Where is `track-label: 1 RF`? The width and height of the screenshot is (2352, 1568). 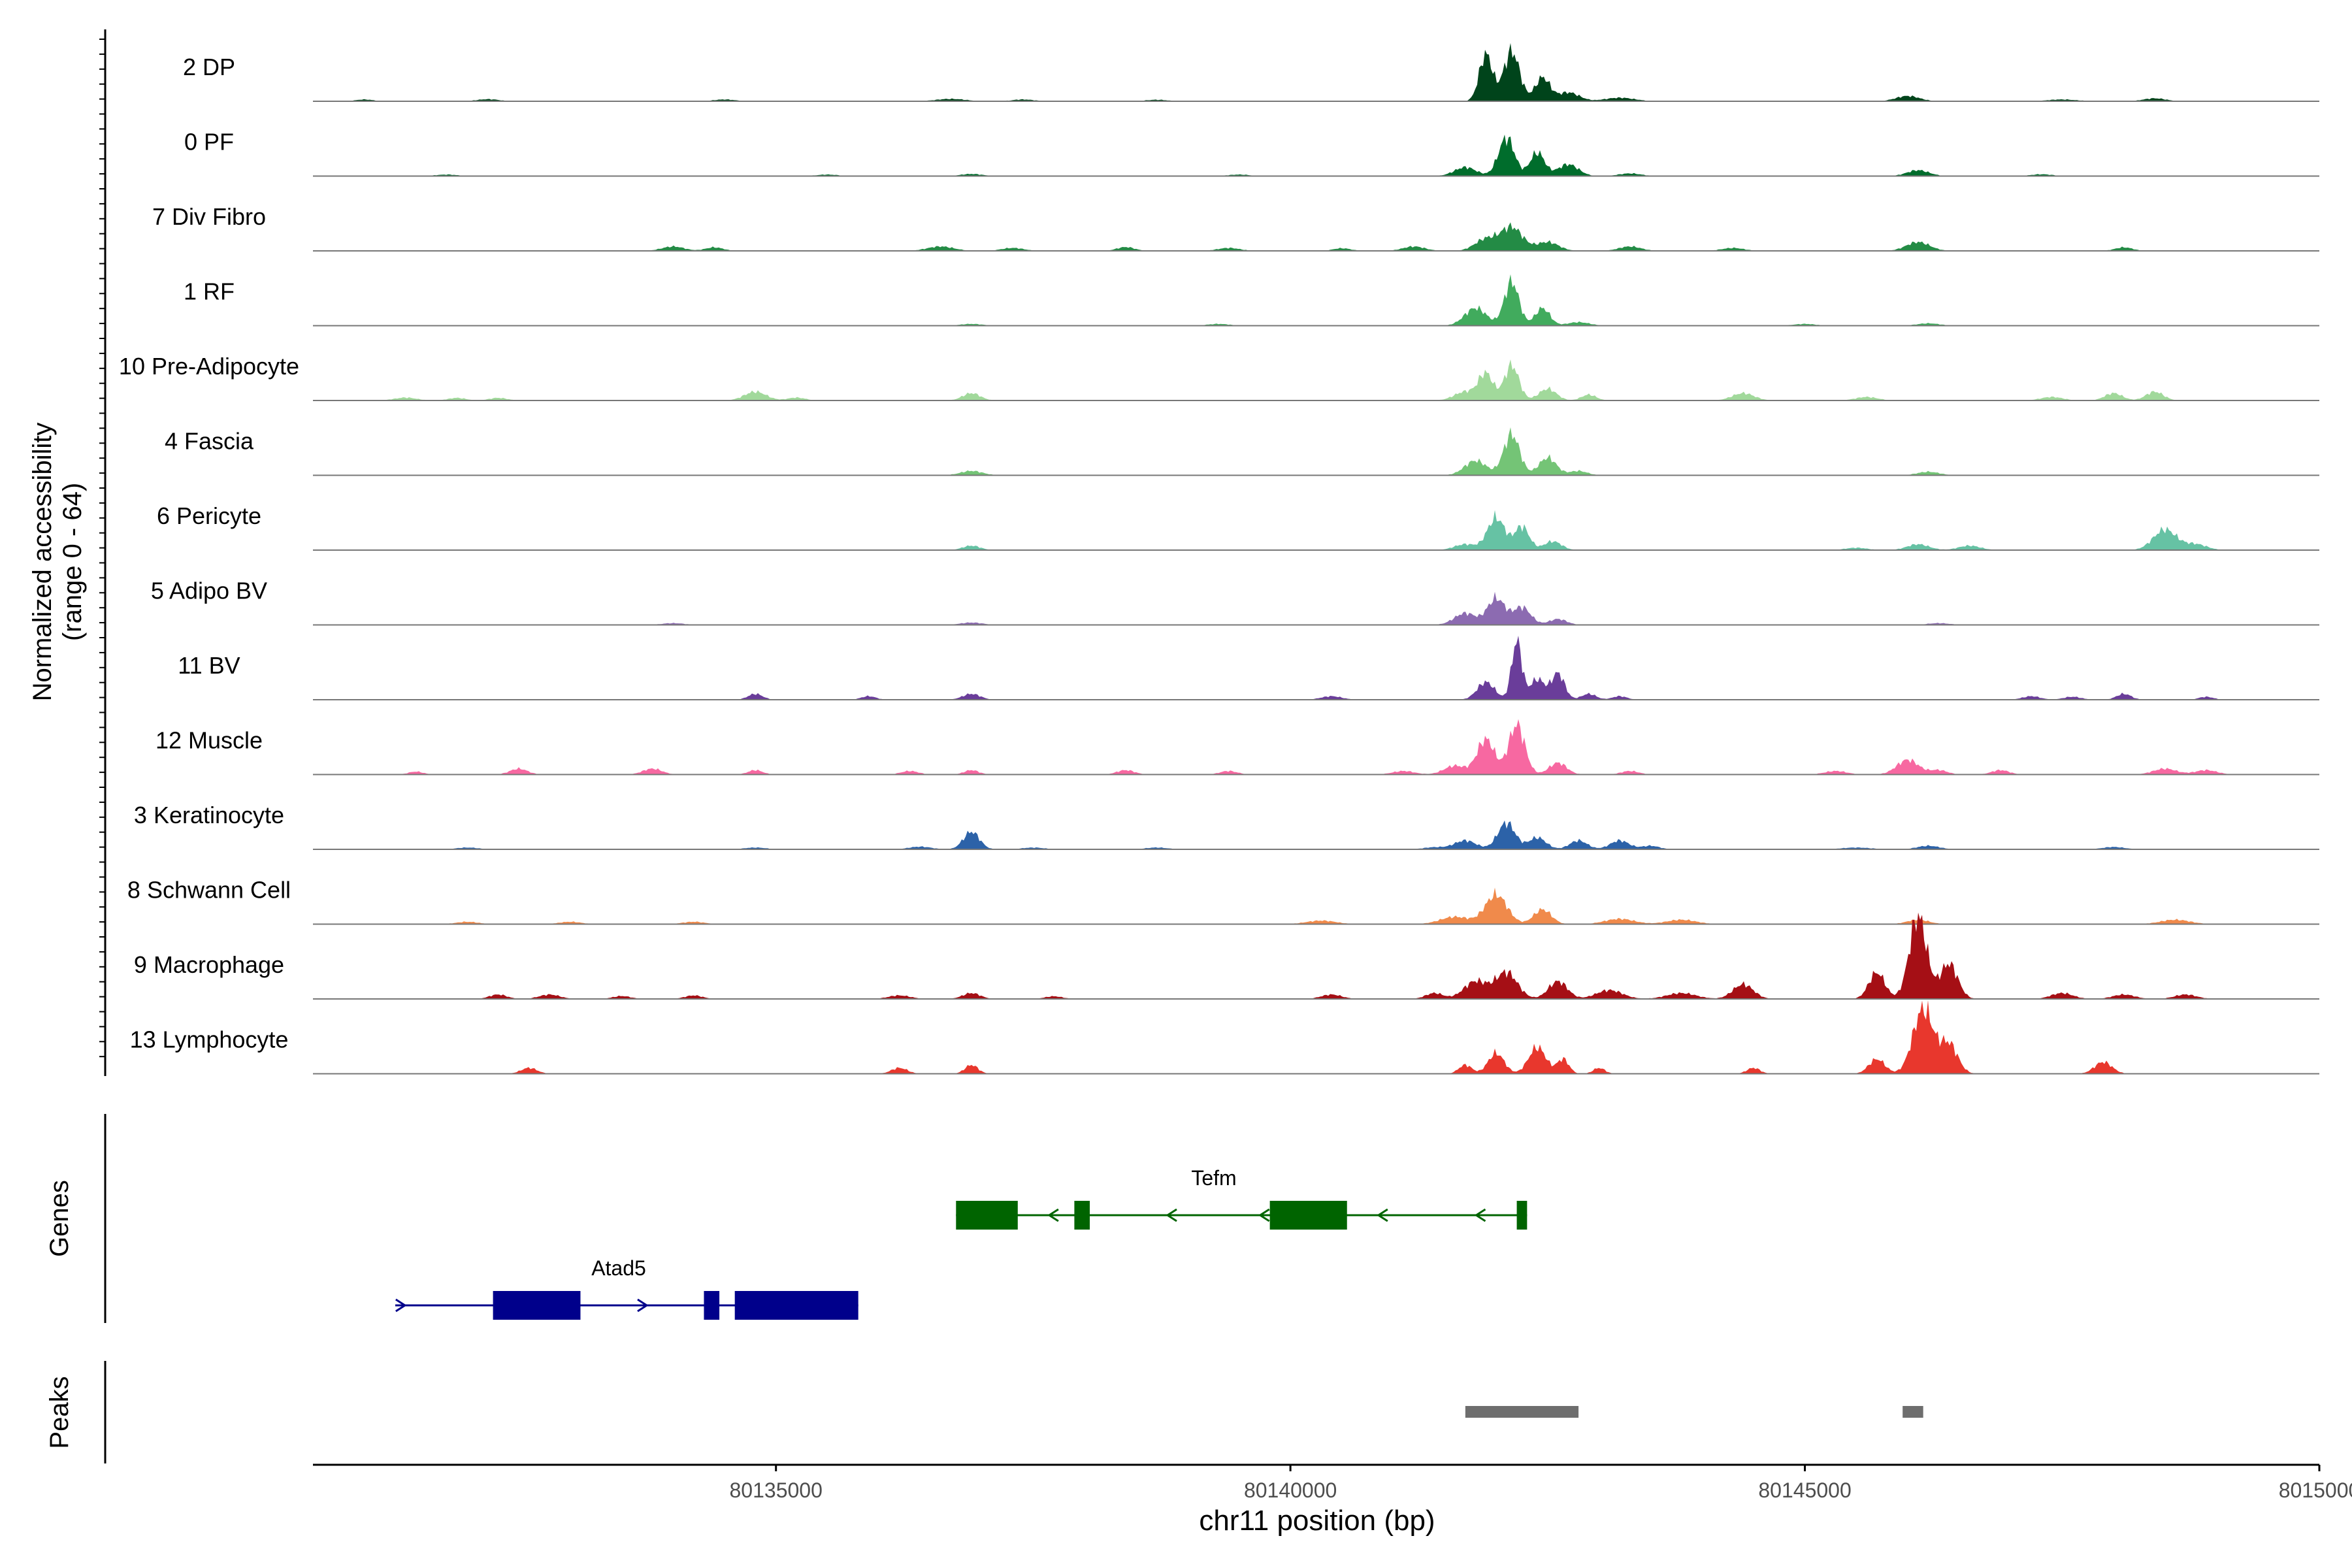
track-label: 1 RF is located at coordinates (209, 291).